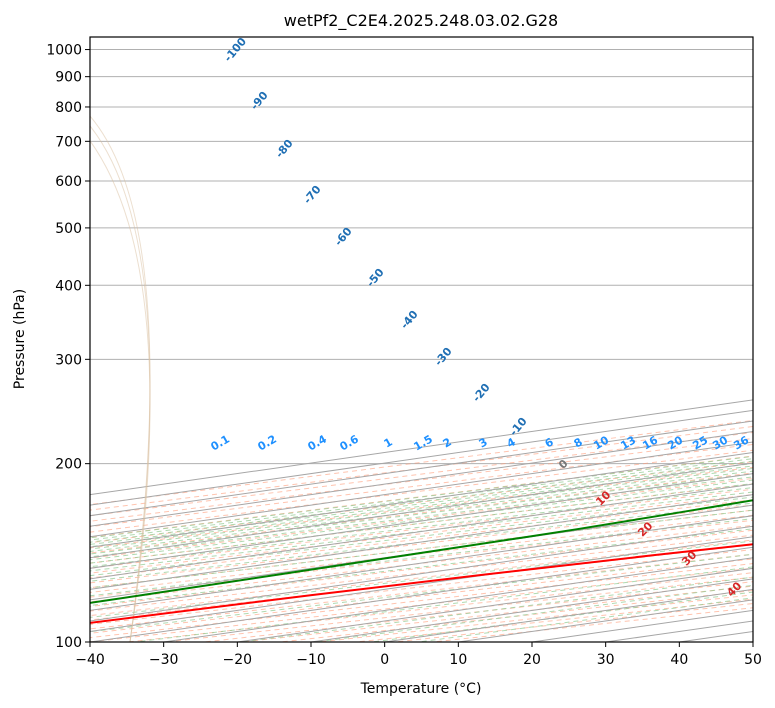  What do you see at coordinates (68, 229) in the screenshot?
I see `y-tick-label: 500` at bounding box center [68, 229].